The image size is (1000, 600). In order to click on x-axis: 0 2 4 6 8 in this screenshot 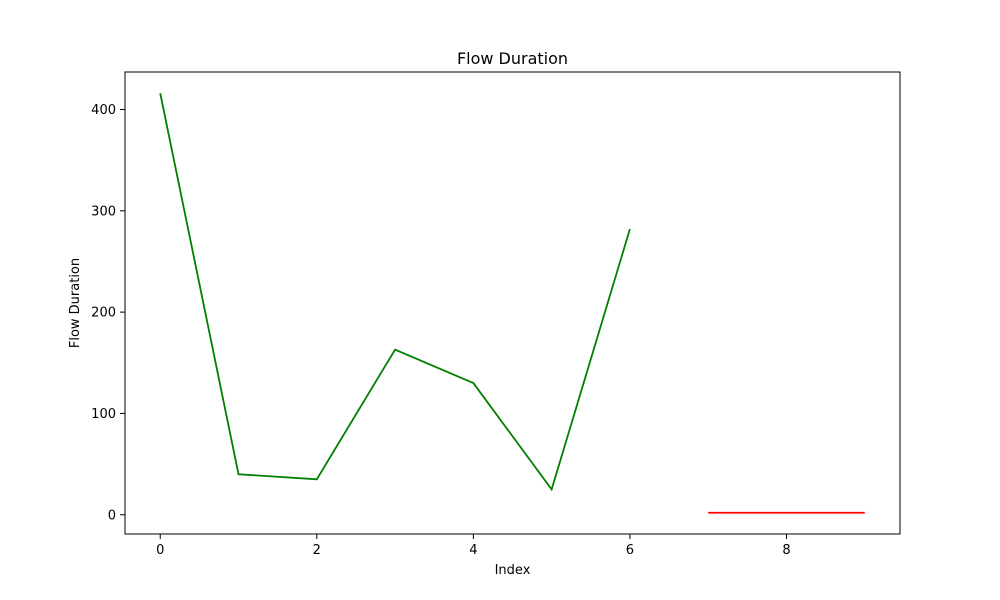, I will do `click(473, 546)`.